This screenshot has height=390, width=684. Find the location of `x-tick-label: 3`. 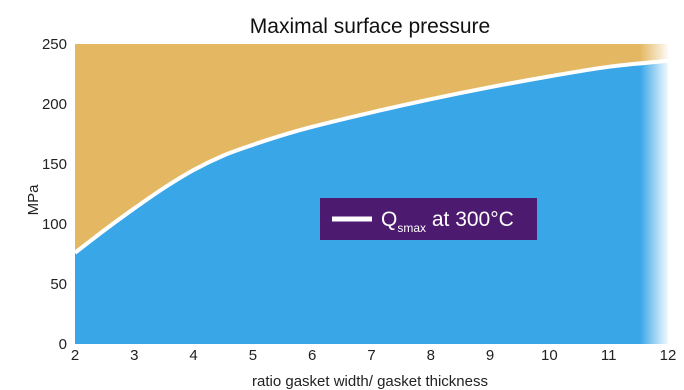

x-tick-label: 3 is located at coordinates (134, 355).